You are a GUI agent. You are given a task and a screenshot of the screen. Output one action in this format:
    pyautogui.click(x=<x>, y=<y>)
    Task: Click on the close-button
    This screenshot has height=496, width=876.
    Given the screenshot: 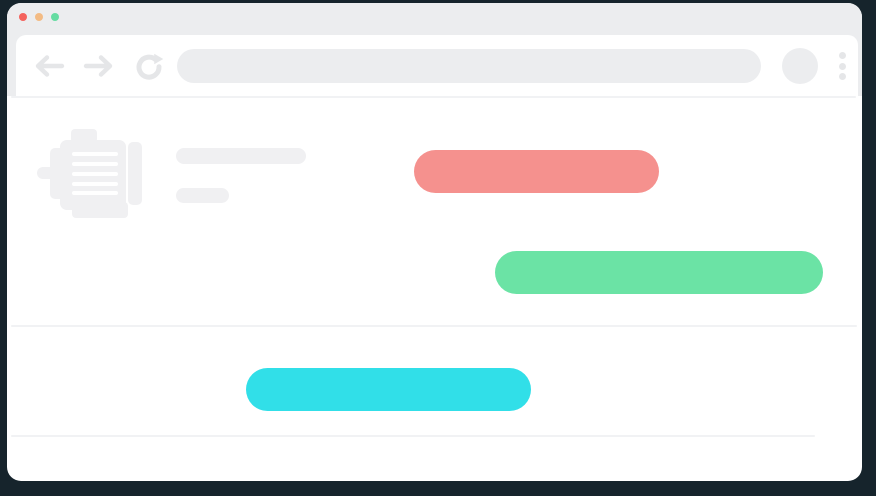 What is the action you would take?
    pyautogui.click(x=23, y=17)
    